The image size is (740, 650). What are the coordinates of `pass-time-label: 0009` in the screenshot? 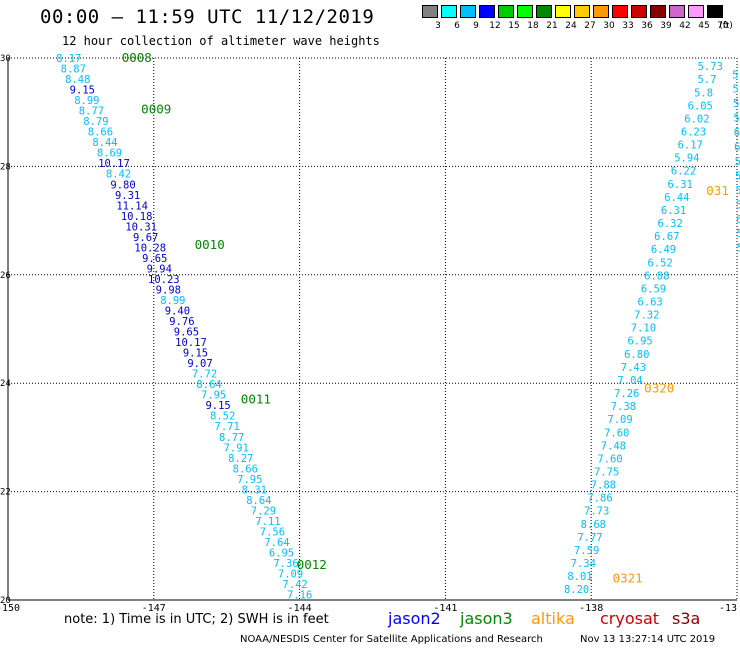 It's located at (156, 108).